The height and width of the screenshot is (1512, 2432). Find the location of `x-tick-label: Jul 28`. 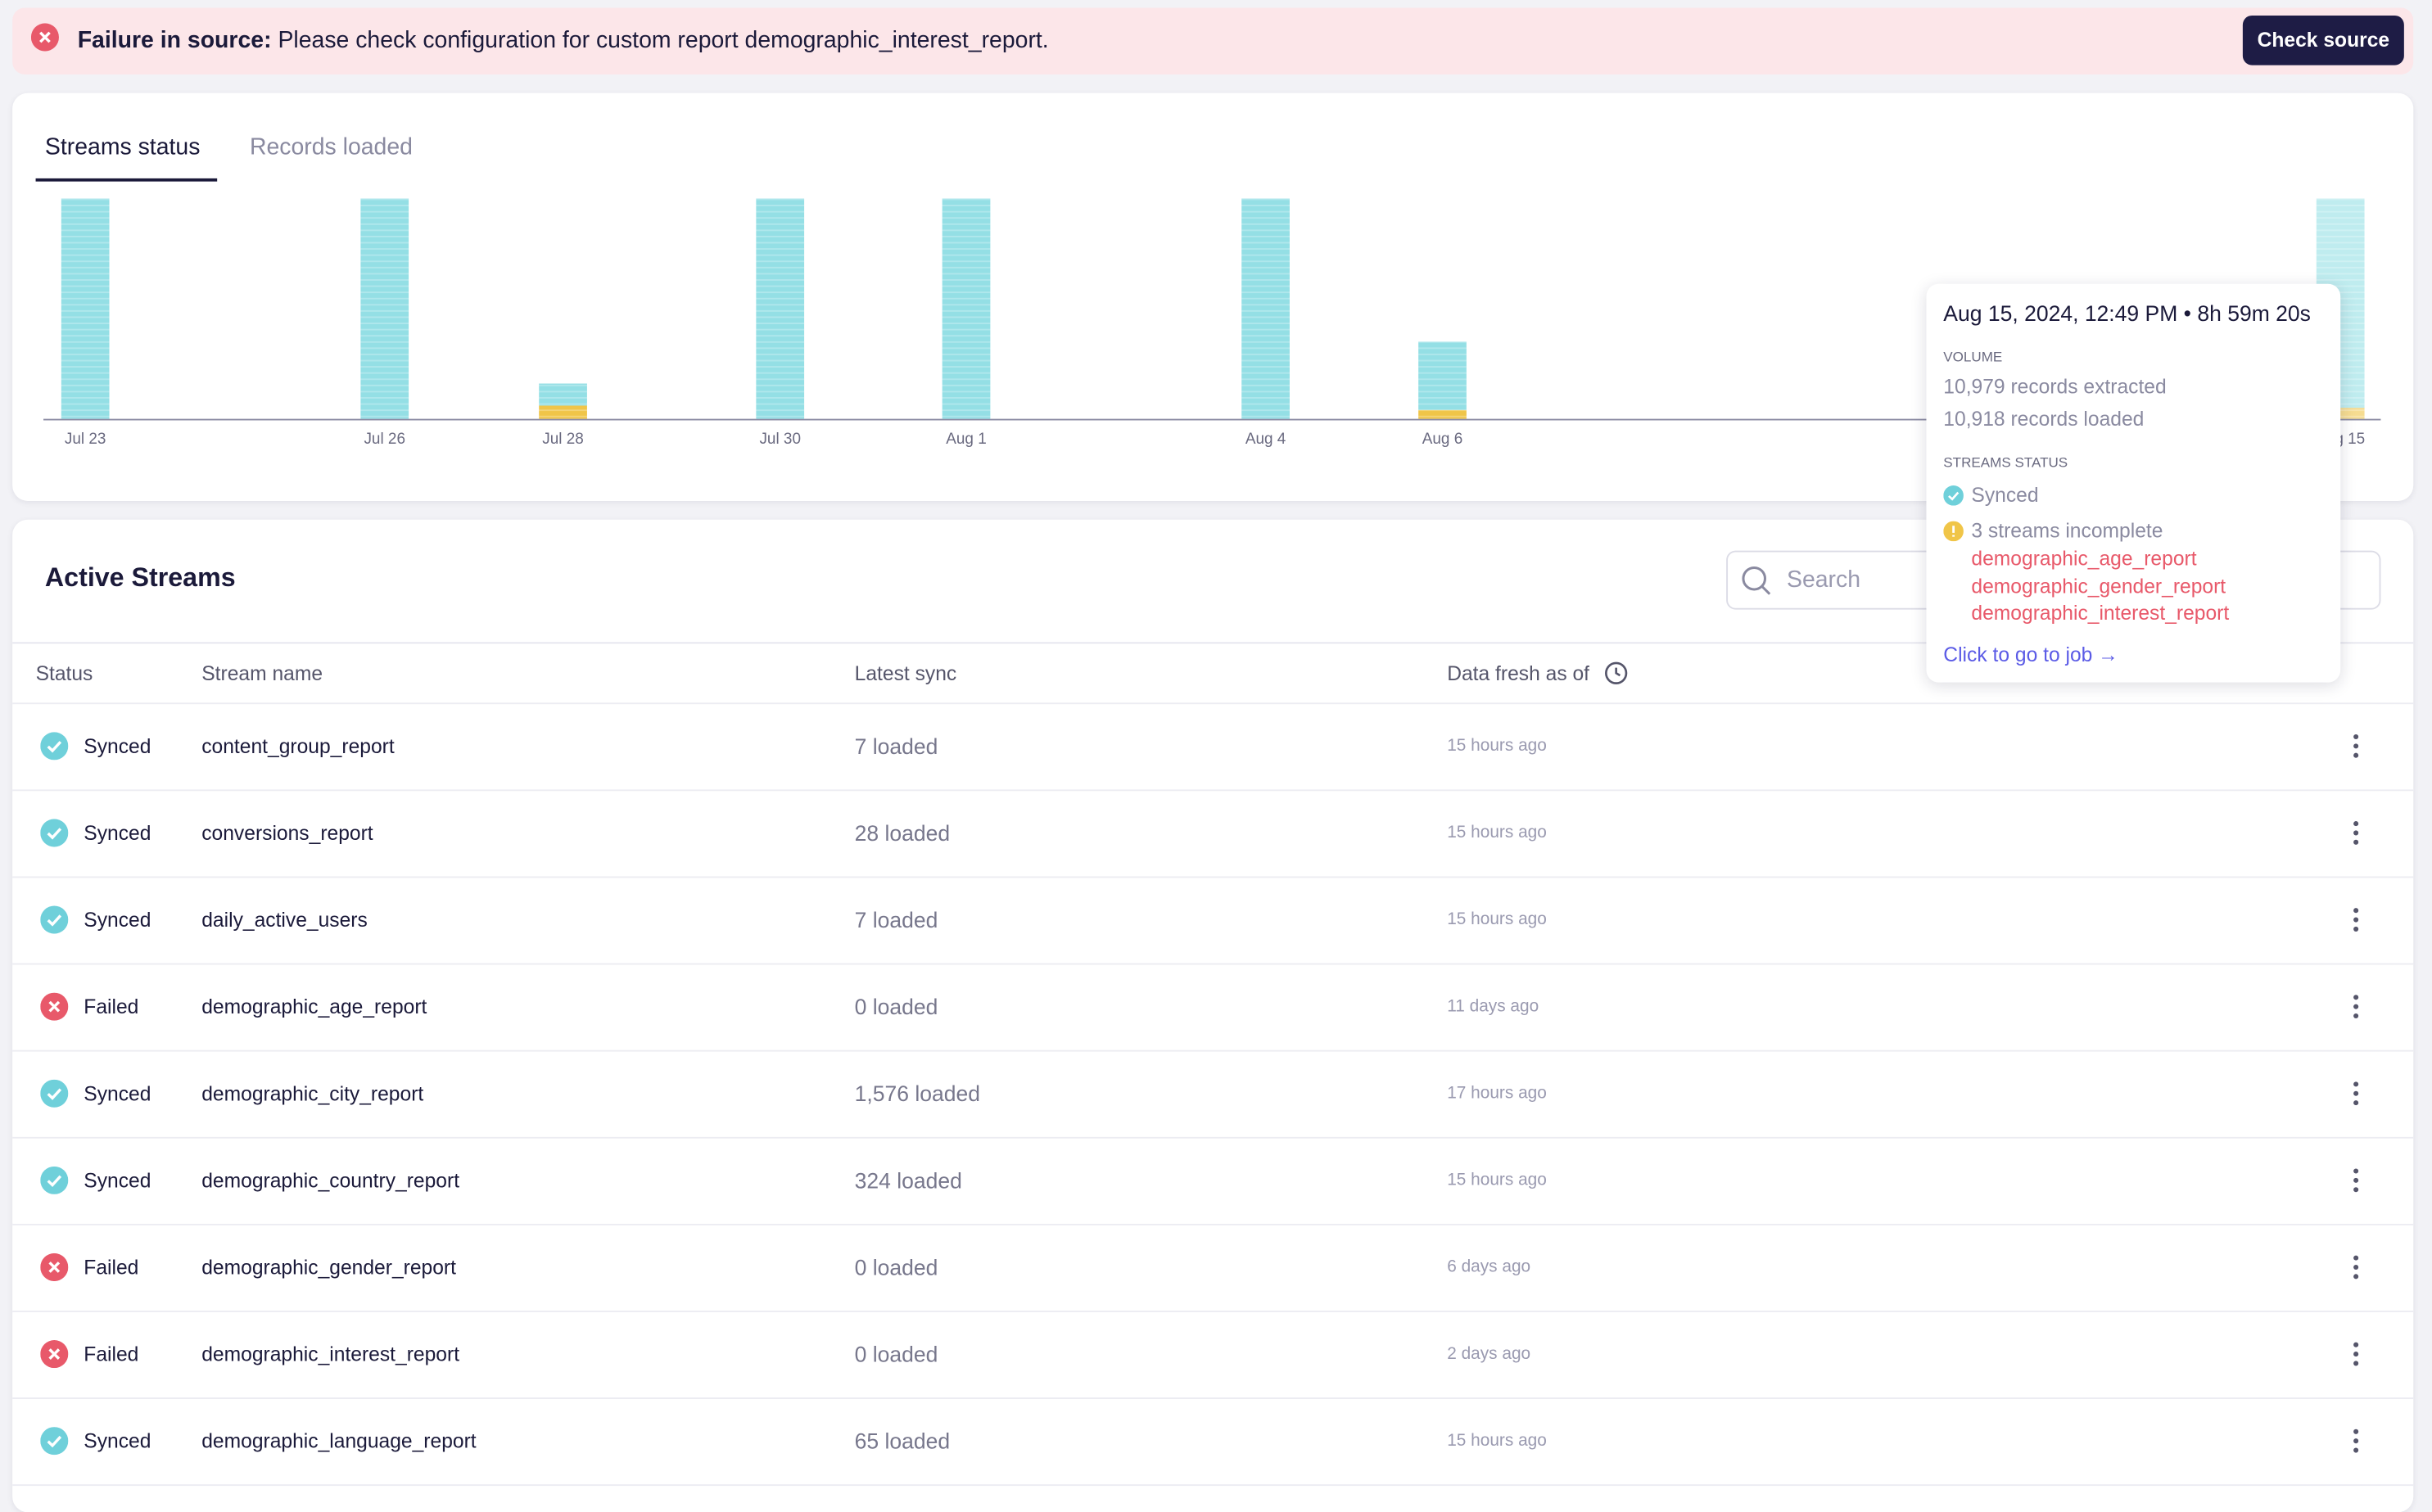

x-tick-label: Jul 28 is located at coordinates (563, 439).